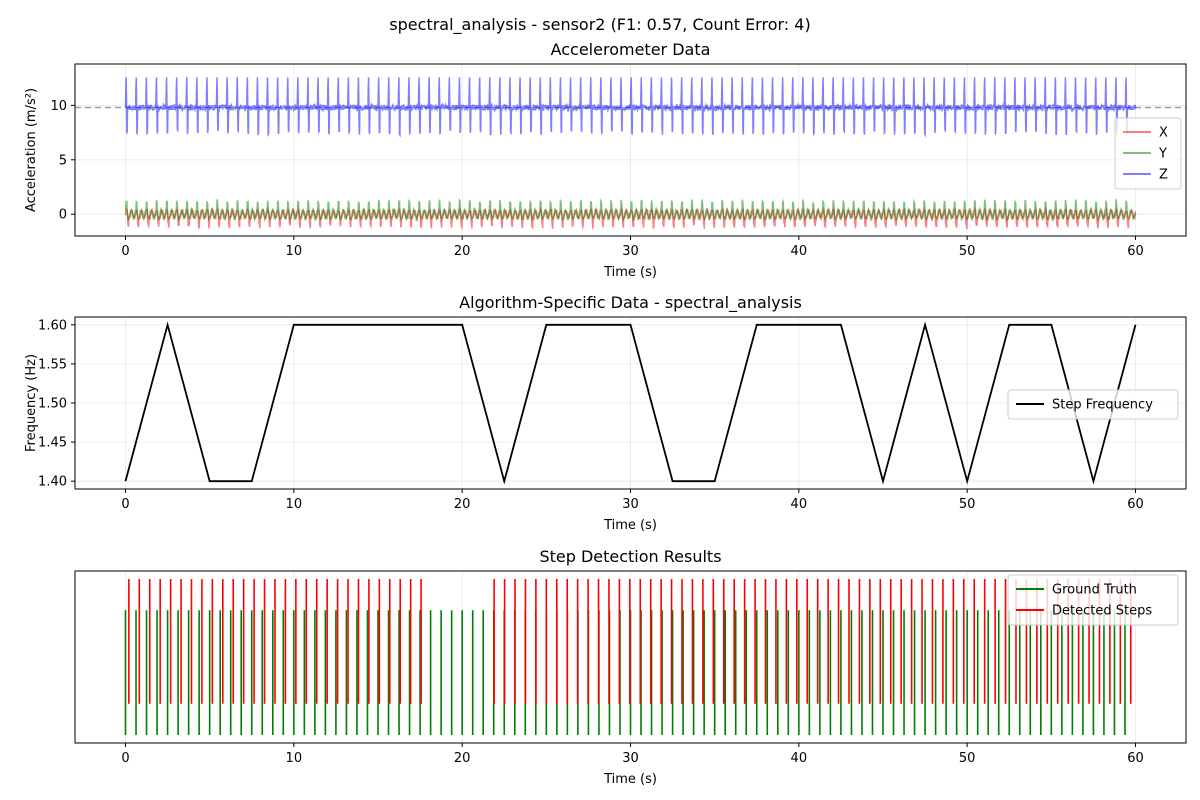  Describe the element at coordinates (63, 215) in the screenshot. I see `y-tick-label: 0` at that location.